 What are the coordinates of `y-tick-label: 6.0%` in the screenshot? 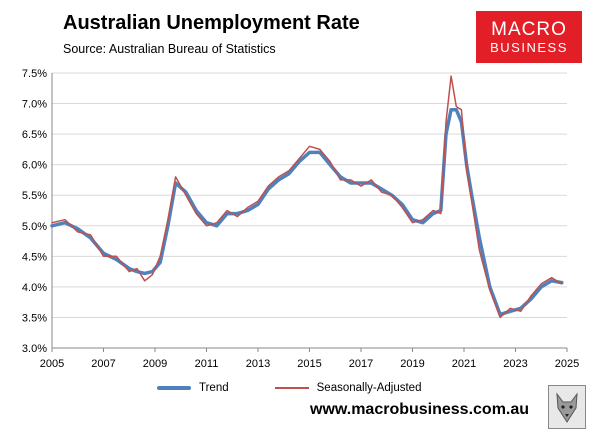 It's located at (34, 166).